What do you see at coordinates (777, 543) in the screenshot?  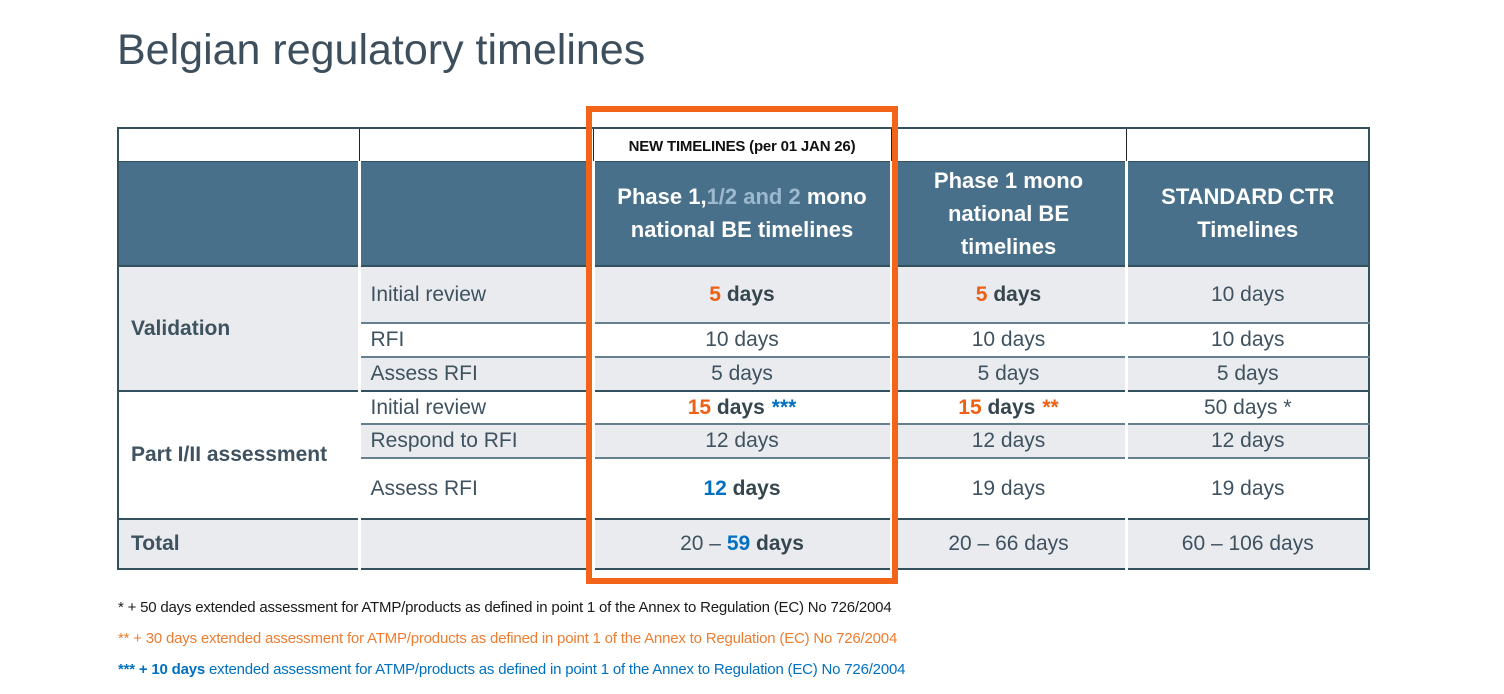 I see `total-unit: days` at bounding box center [777, 543].